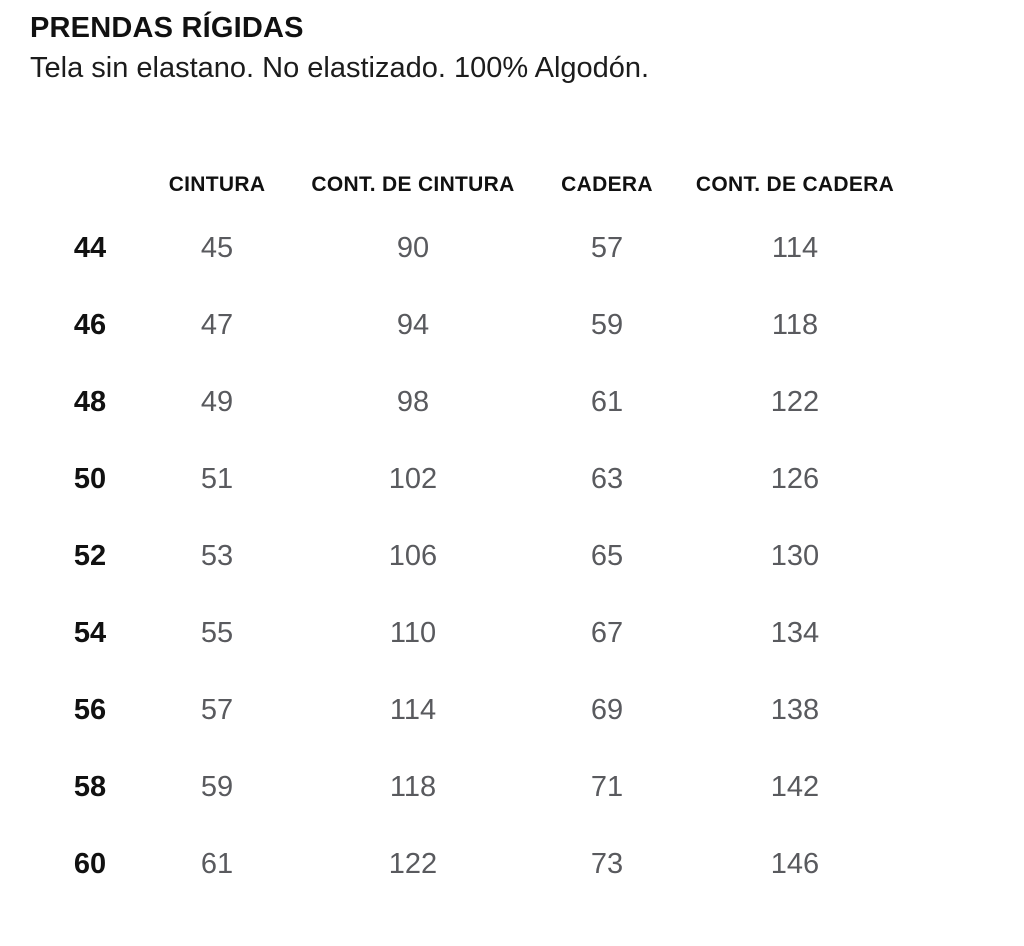 This screenshot has width=1024, height=946. I want to click on value-cell: 110, so click(413, 632).